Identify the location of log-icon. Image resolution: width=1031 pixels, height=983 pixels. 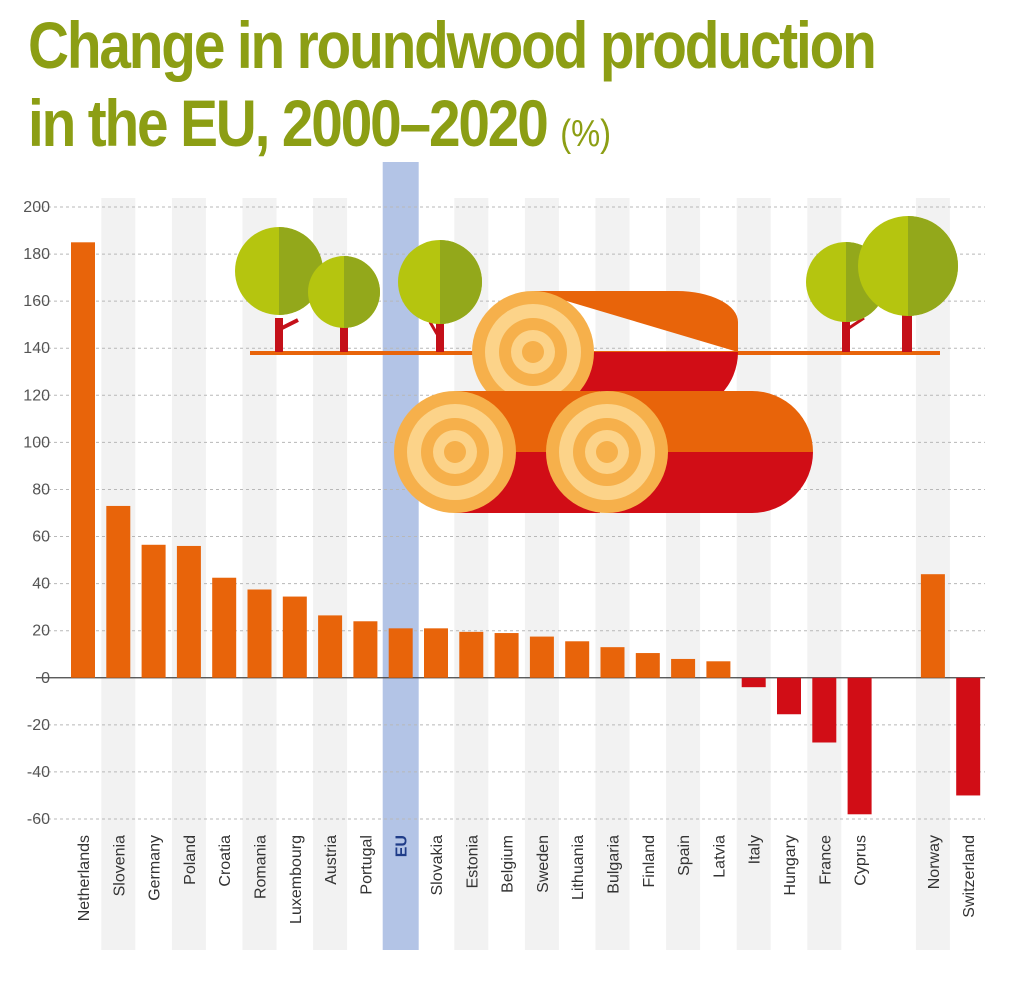
(679, 452).